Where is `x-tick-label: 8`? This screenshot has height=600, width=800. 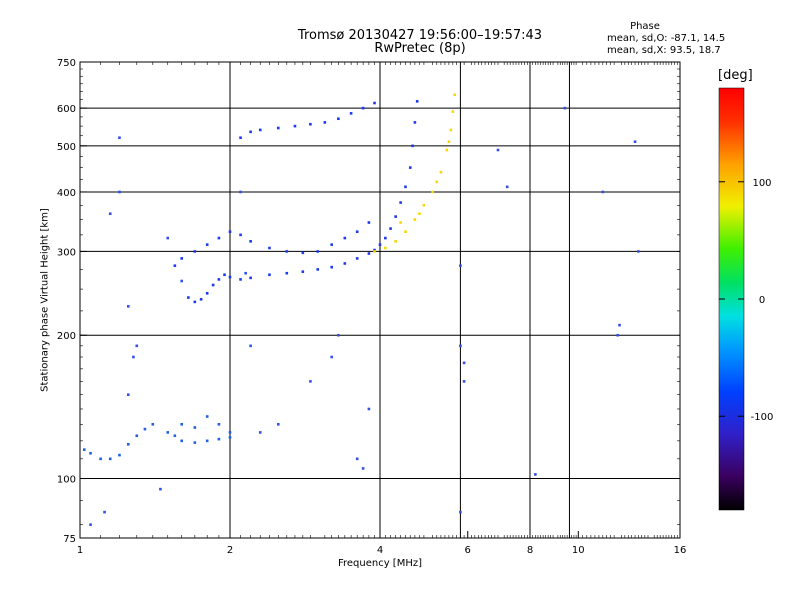 x-tick-label: 8 is located at coordinates (530, 550).